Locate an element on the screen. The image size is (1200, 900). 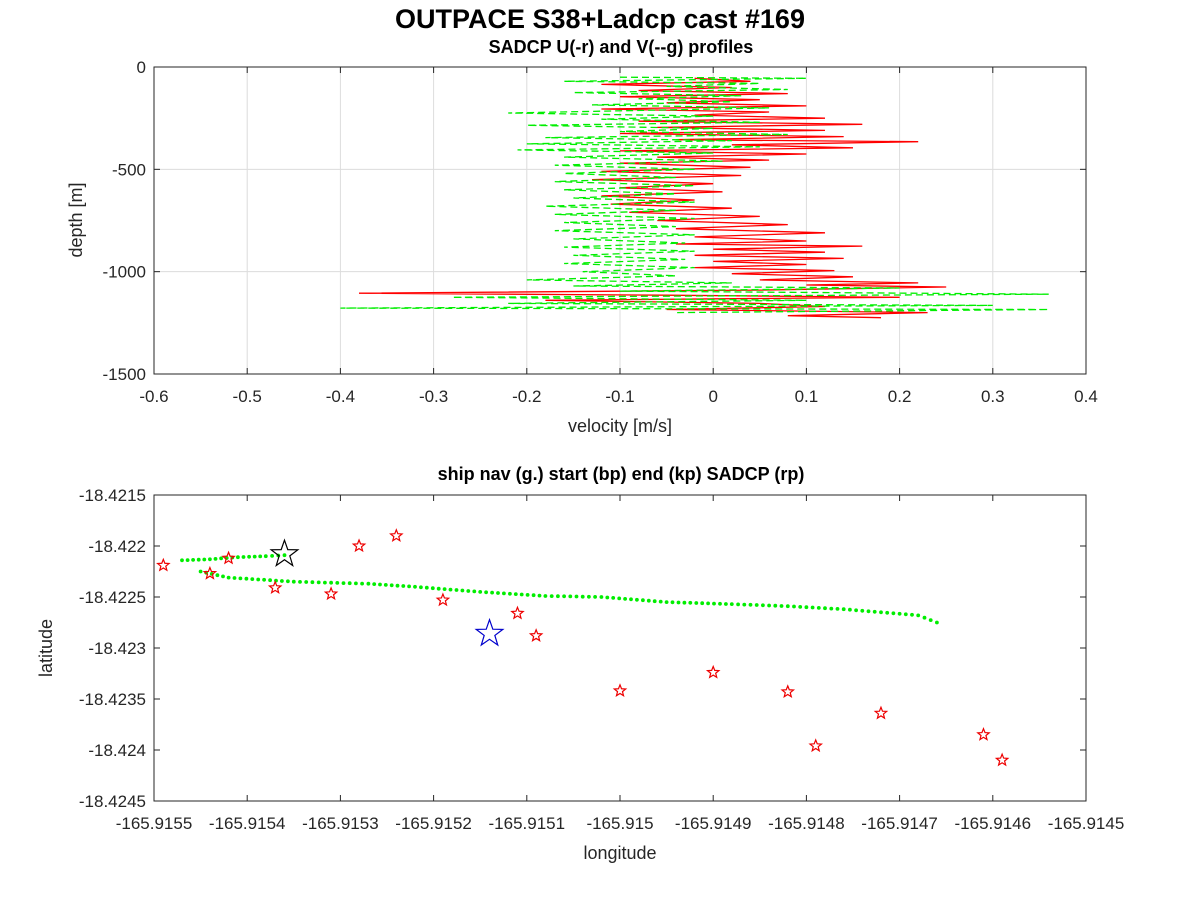
profile-x-tick-label: -0.1 is located at coordinates (619, 396).